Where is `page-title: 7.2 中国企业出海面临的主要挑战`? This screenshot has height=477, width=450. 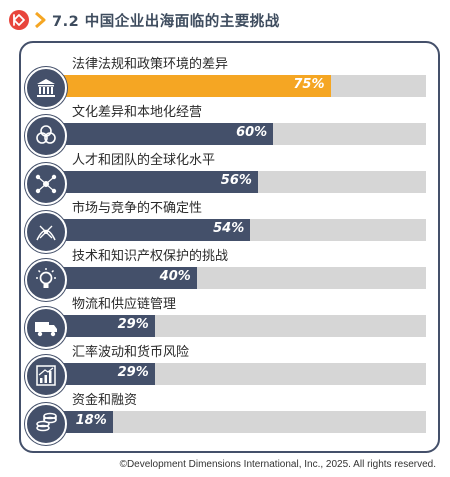 page-title: 7.2 中国企业出海面临的主要挑战 is located at coordinates (166, 21).